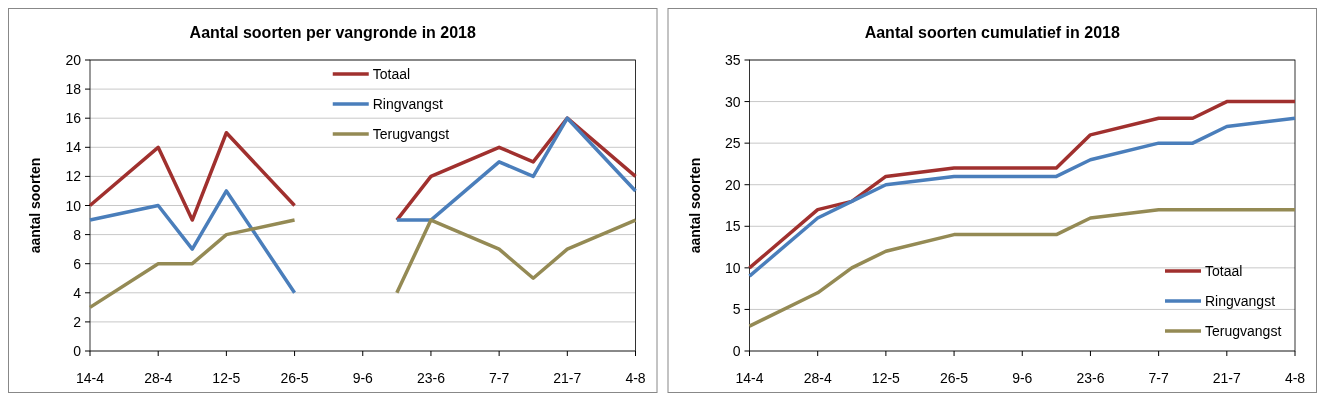  I want to click on y-tick-label: 25, so click(732, 143).